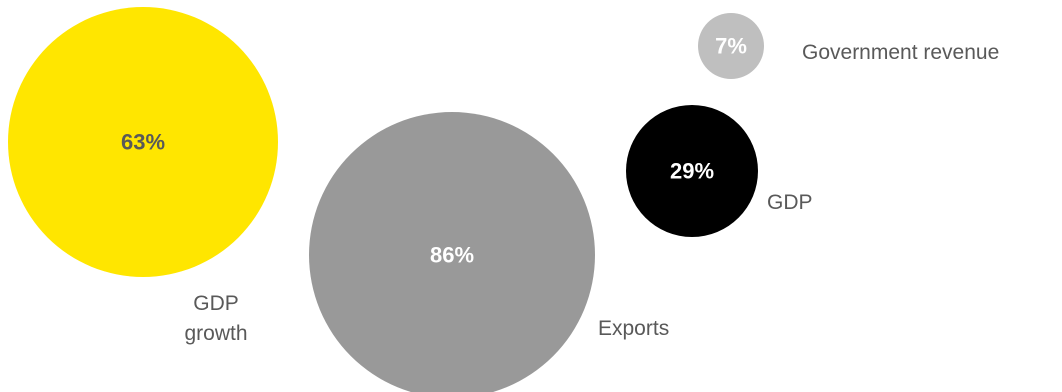  I want to click on bubble-value-gdp: 29%, so click(692, 171).